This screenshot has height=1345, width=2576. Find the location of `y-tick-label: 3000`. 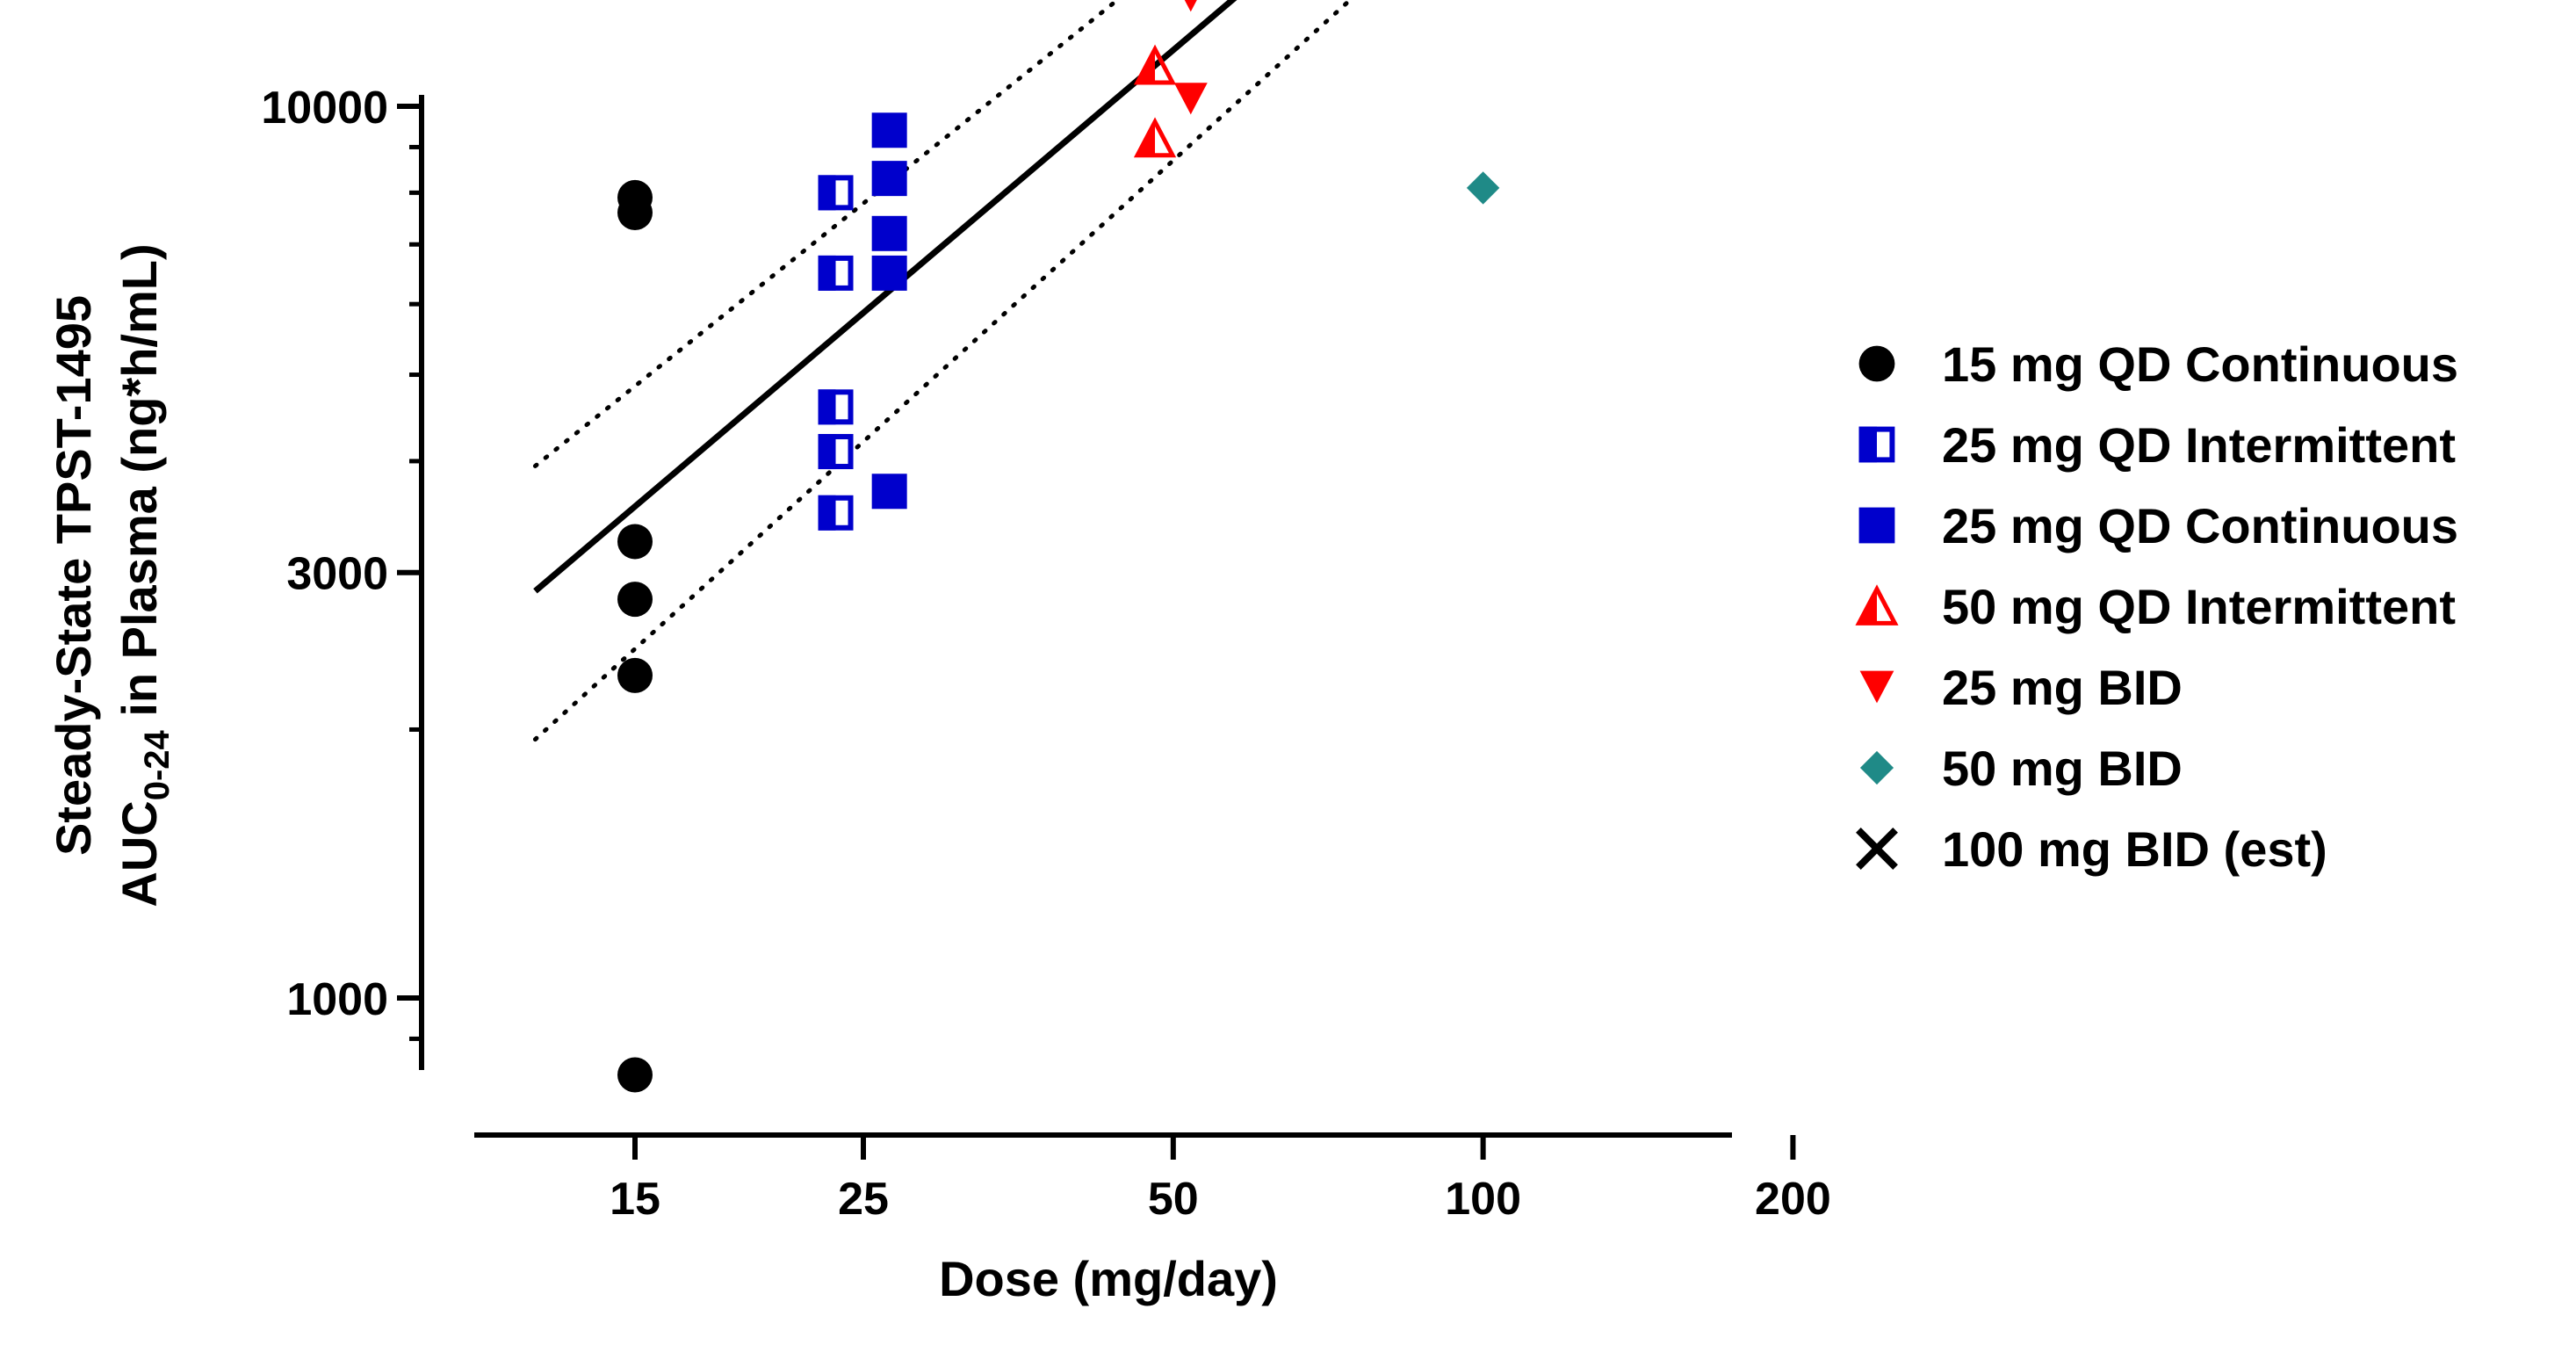

y-tick-label: 3000 is located at coordinates (337, 574).